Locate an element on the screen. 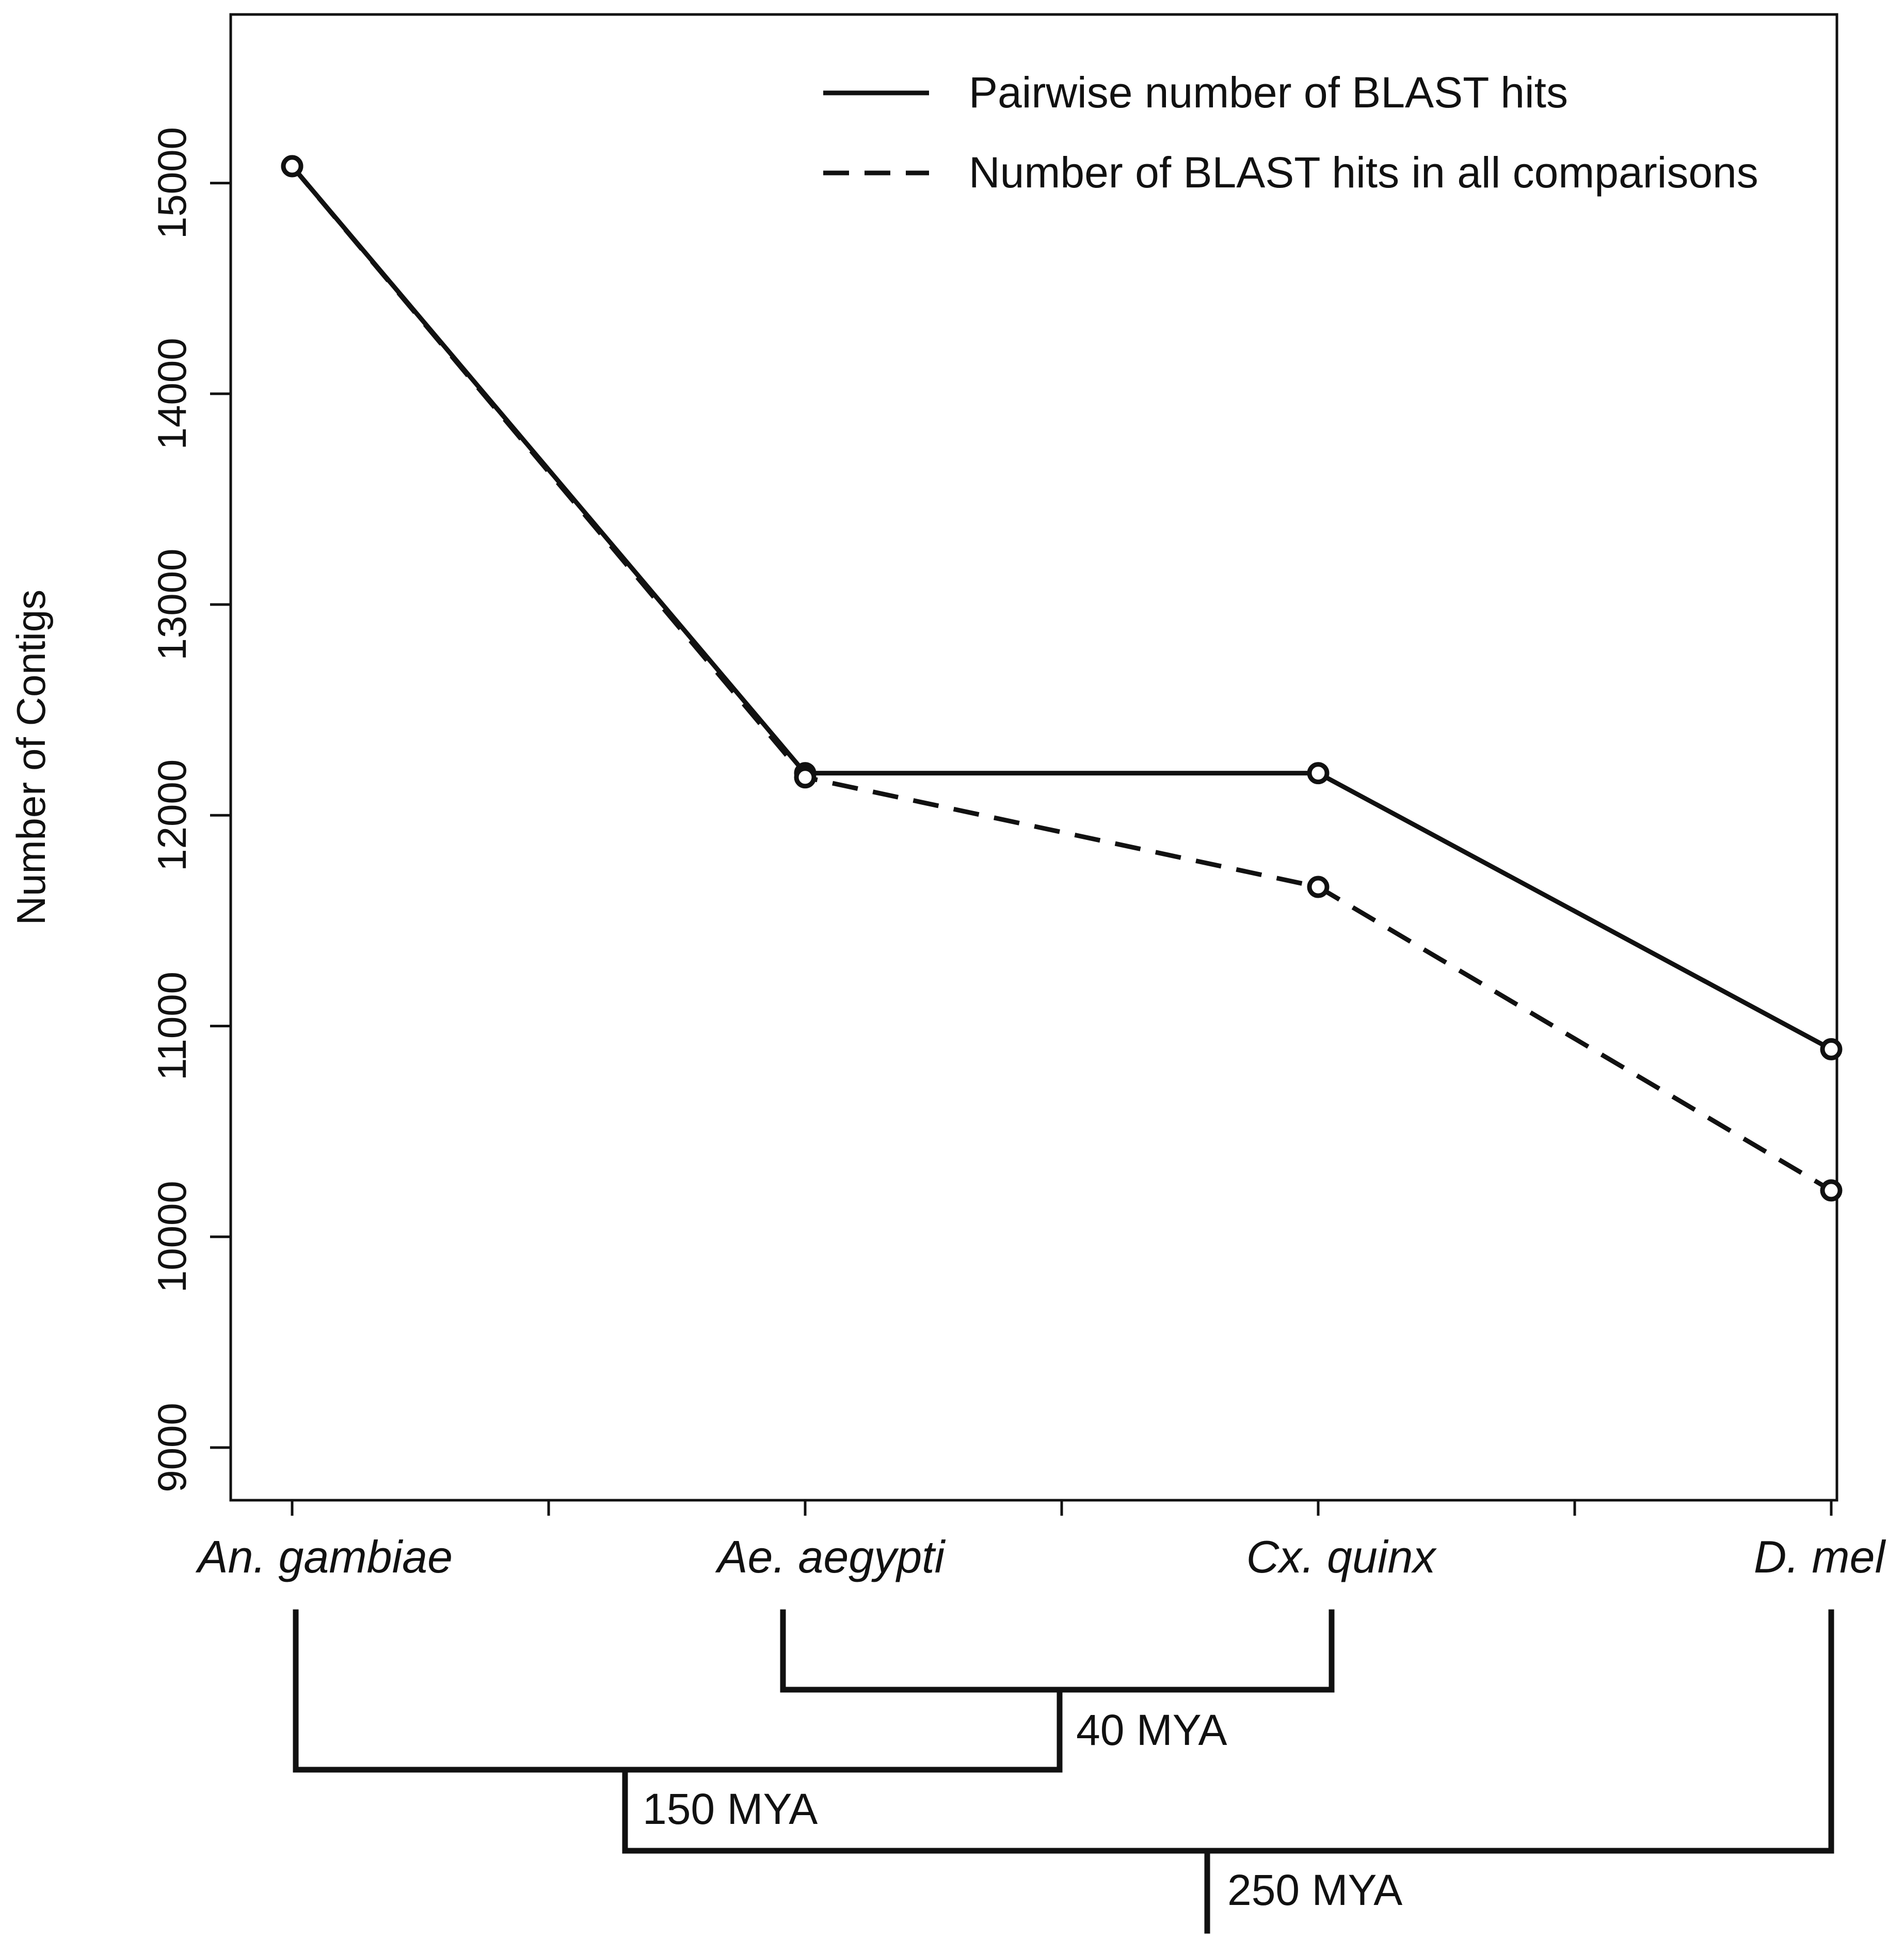  y-tick-label: 11000 is located at coordinates (172, 1026).